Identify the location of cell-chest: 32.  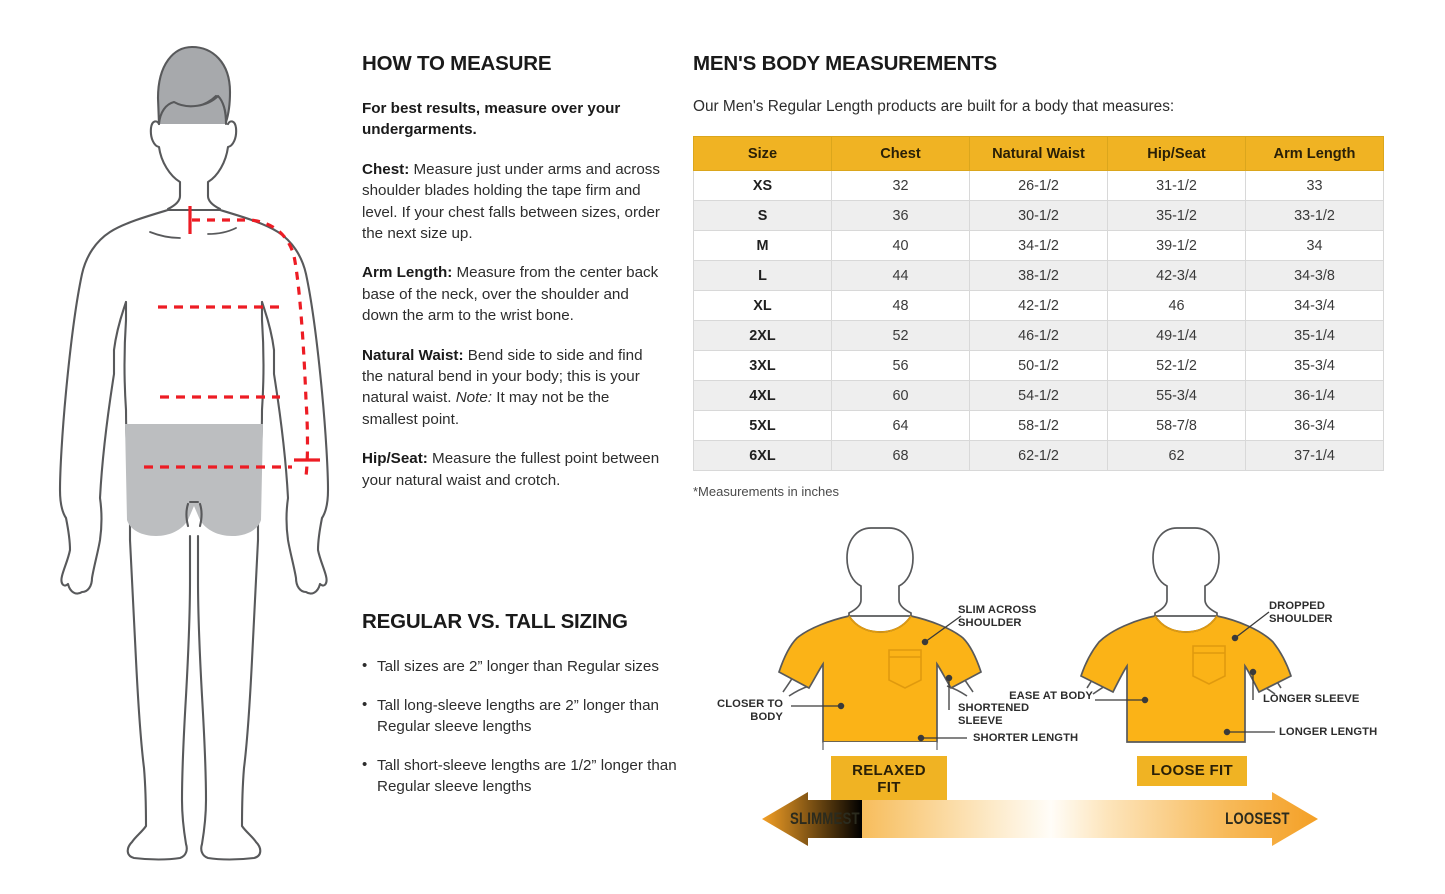
(900, 185).